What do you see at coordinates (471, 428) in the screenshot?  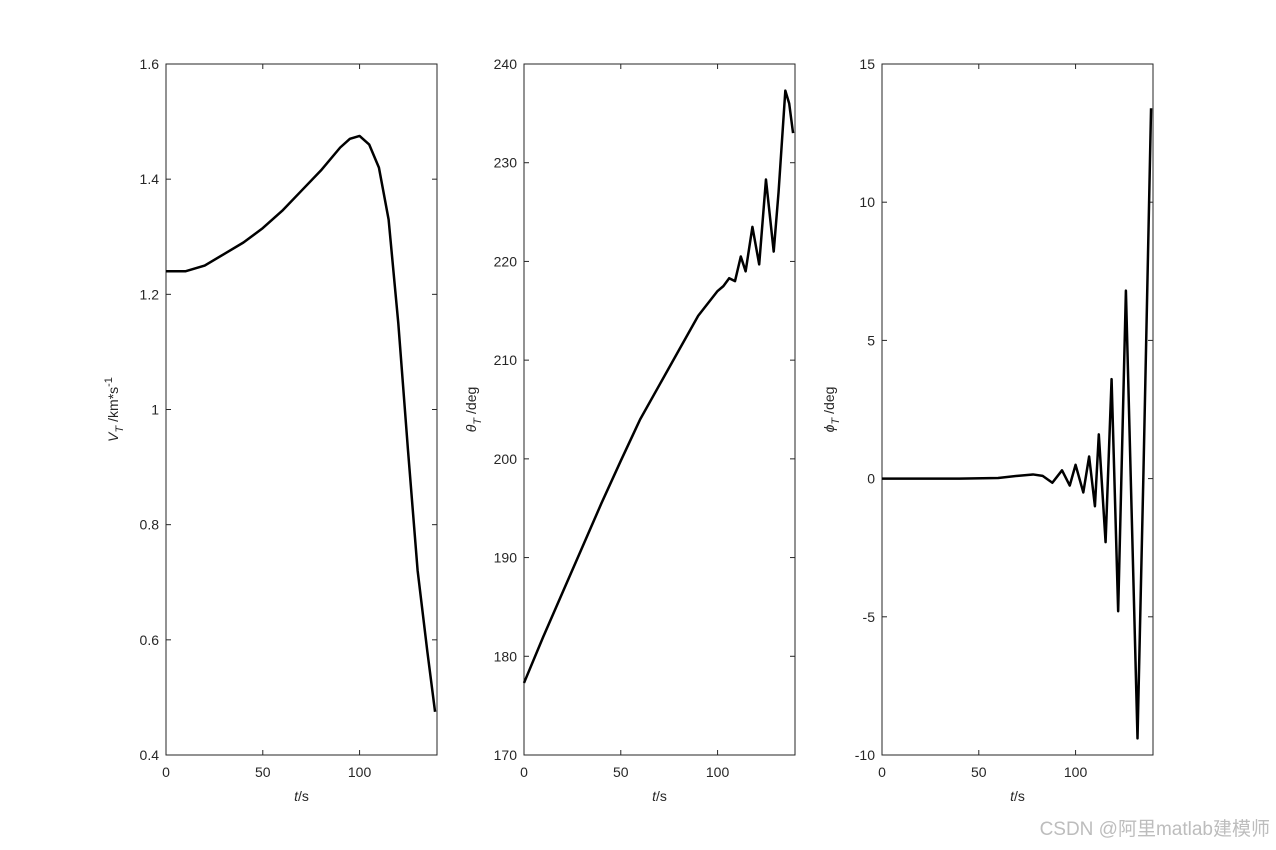 I see `y-label-symbol: θ` at bounding box center [471, 428].